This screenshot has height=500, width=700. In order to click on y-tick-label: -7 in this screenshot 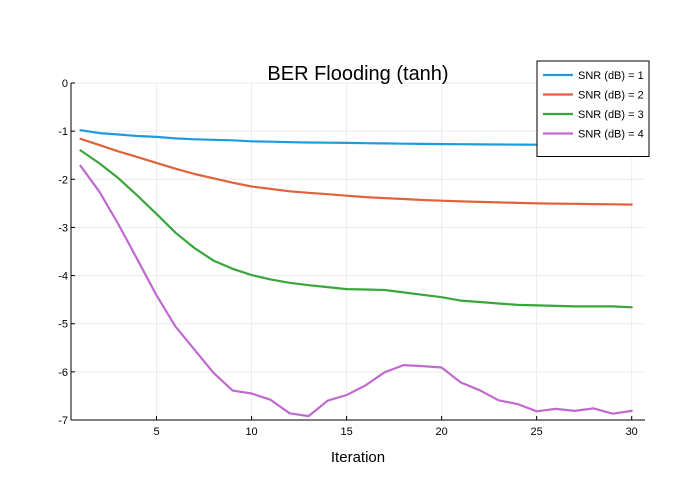, I will do `click(63, 421)`.